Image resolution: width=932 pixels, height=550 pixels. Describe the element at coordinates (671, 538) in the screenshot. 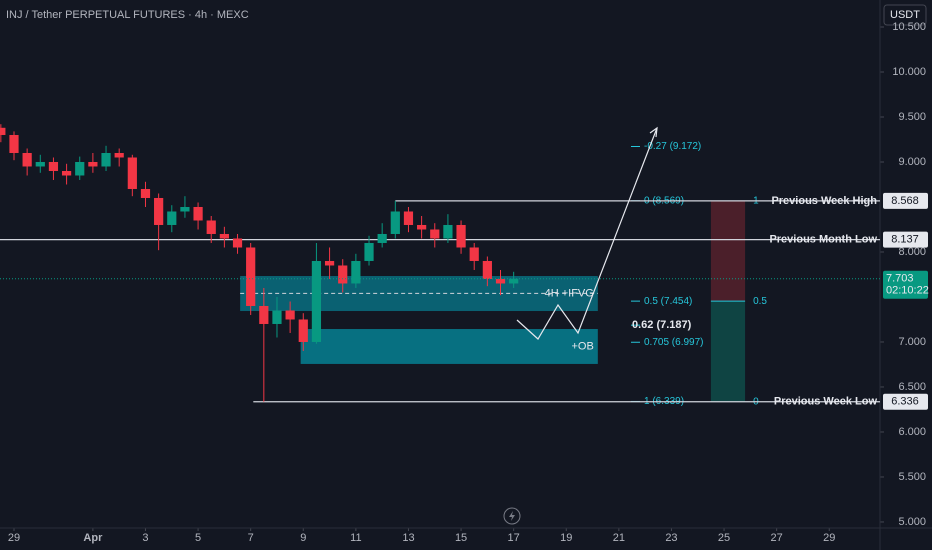

I see `x-tick-label: 23` at that location.